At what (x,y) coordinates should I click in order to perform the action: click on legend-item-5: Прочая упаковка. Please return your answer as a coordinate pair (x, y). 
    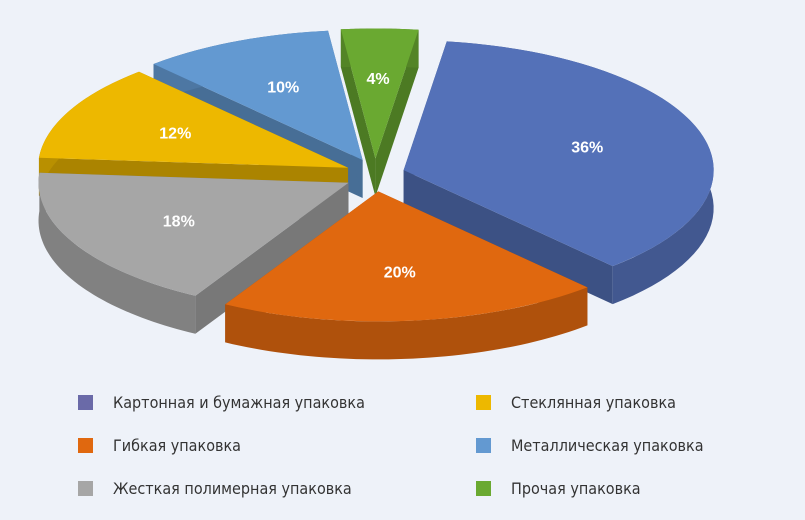
    Looking at the image, I should click on (558, 488).